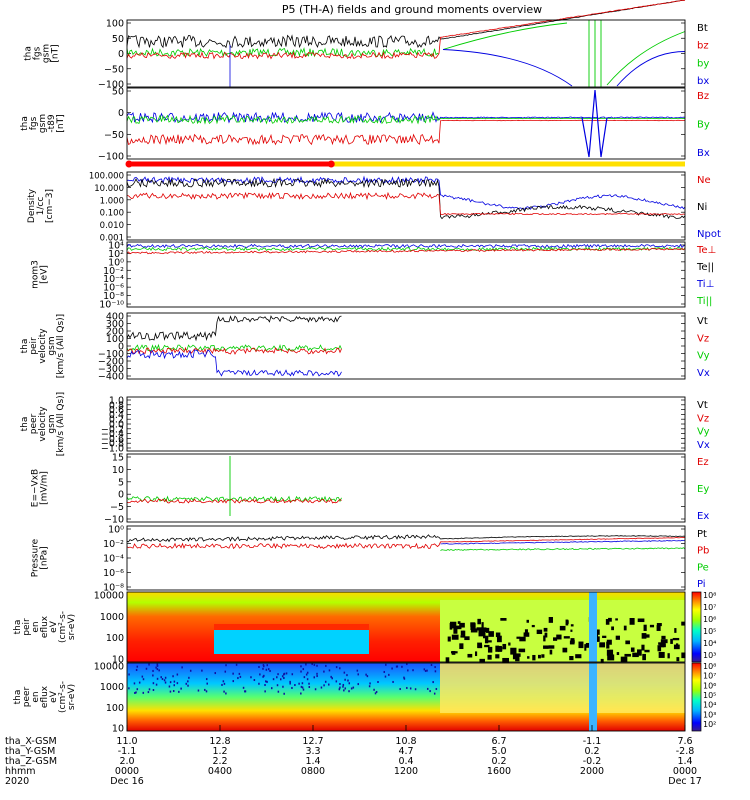  Describe the element at coordinates (234, 501) in the screenshot. I see `series-Ez` at that location.